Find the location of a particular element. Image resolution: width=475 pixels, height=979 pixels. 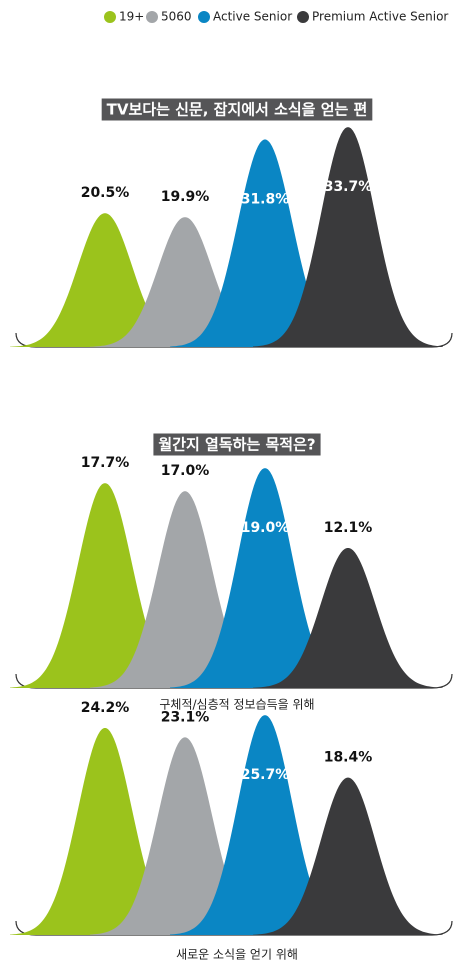

data-label: 25.7% is located at coordinates (265, 775).